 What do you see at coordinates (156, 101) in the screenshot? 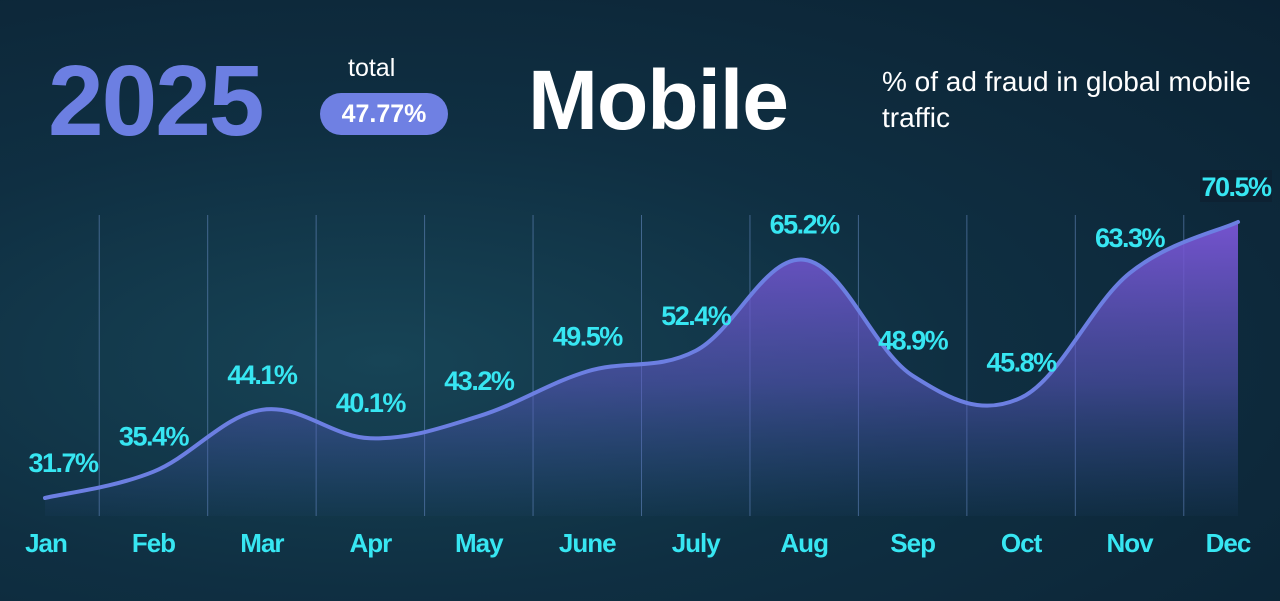
I see `year: 2025` at bounding box center [156, 101].